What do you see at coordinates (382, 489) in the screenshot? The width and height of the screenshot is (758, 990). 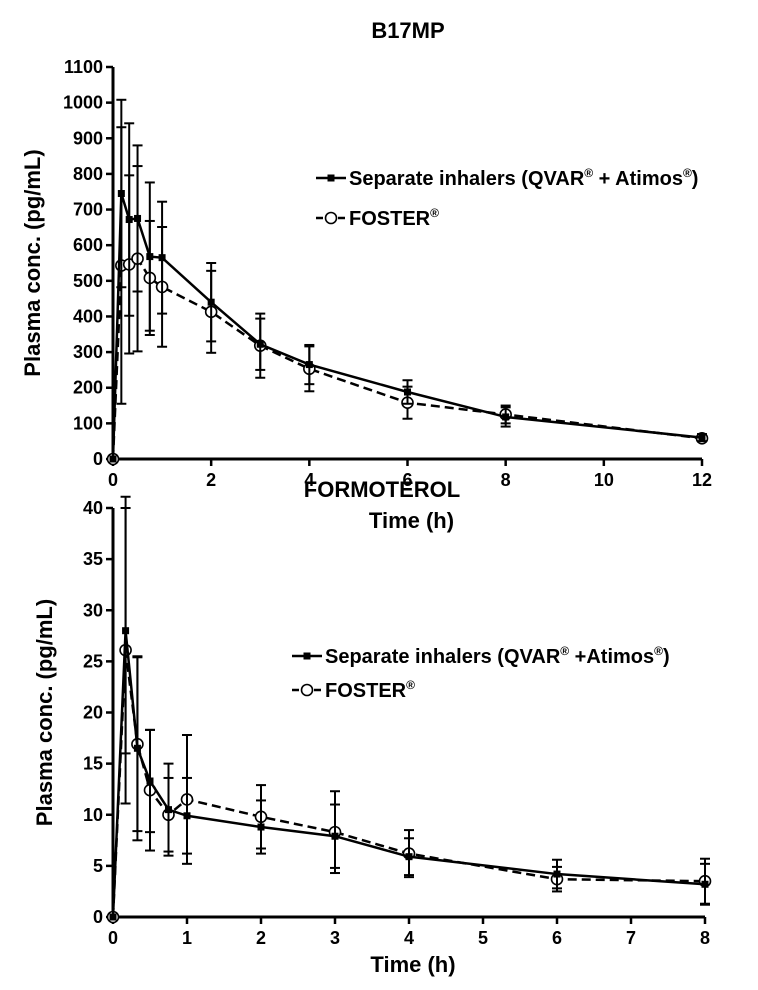 I see `chart-title: FORMOTEROL` at bounding box center [382, 489].